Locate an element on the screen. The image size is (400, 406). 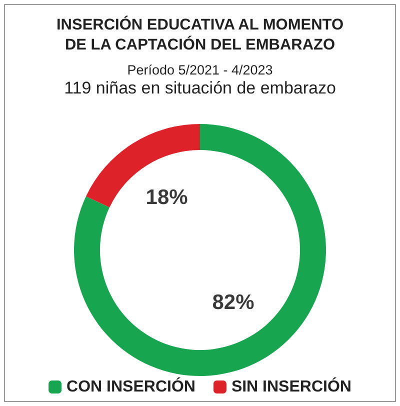
chart-subtitle: Período 5/2021 - 4/2023 is located at coordinates (200, 70).